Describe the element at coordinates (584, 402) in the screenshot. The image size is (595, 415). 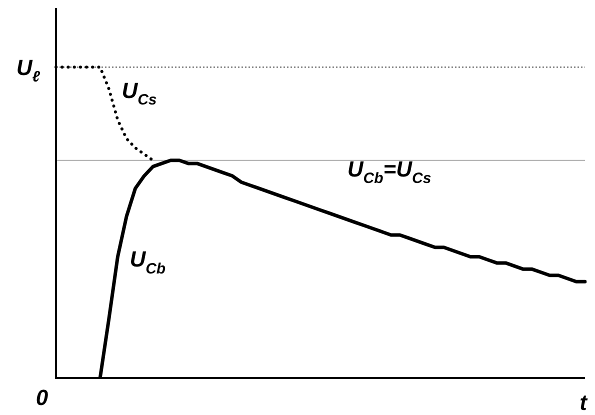
I see `x-axis-title: t` at that location.